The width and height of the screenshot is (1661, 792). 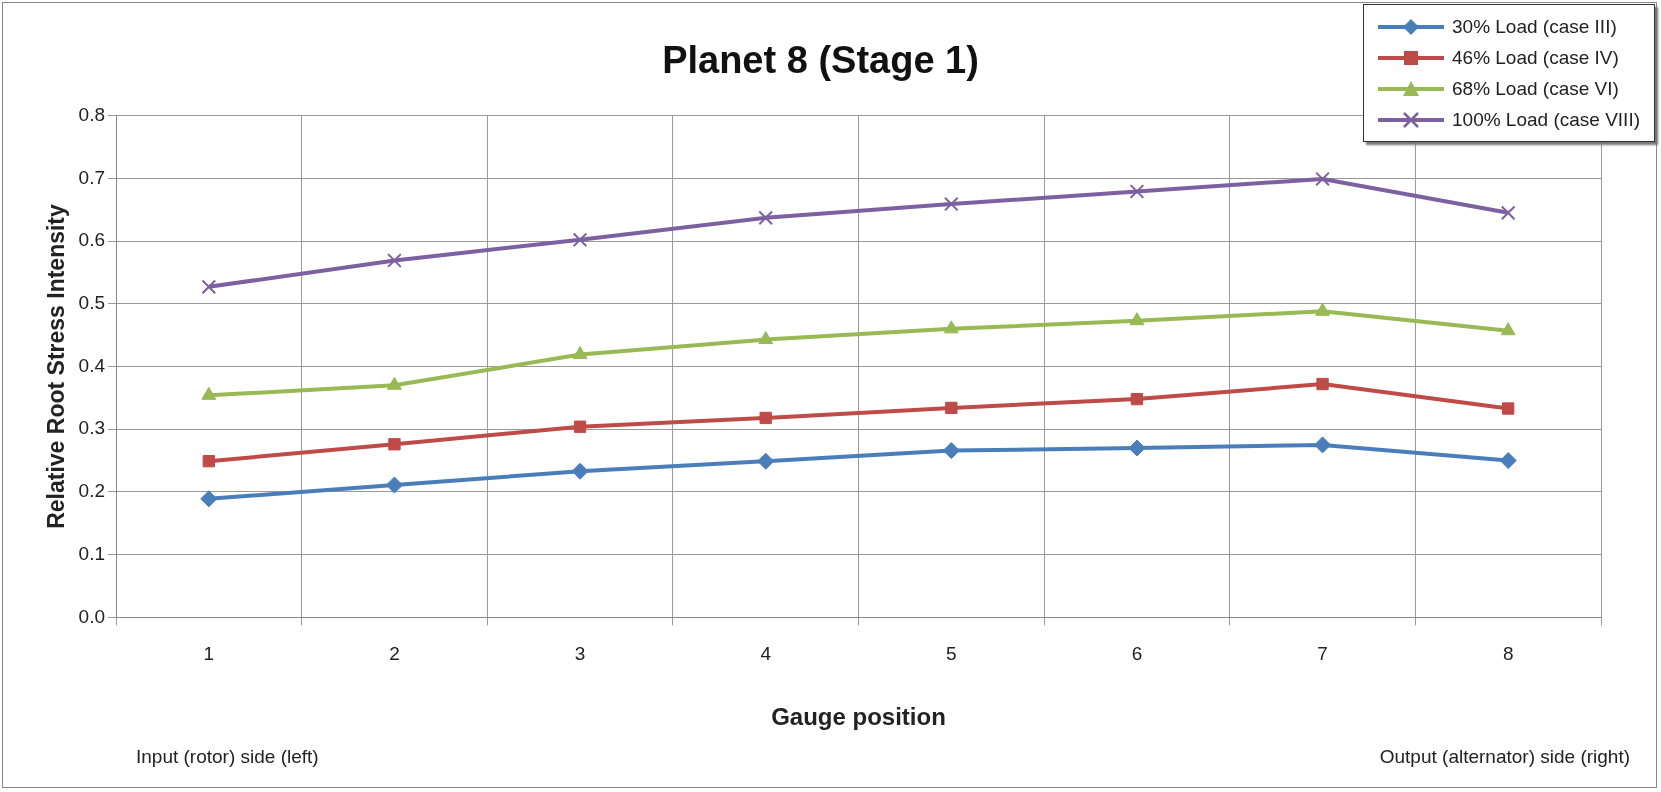 I want to click on x-axis-title: Gauge position, so click(x=858, y=717).